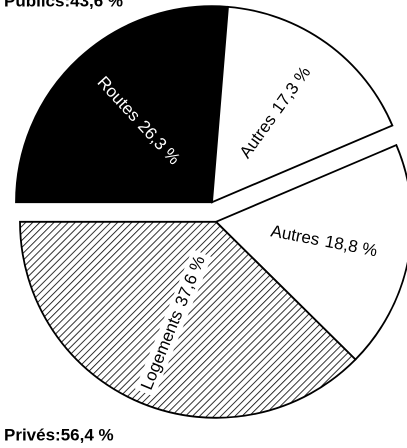 The width and height of the screenshot is (407, 448). What do you see at coordinates (59, 434) in the screenshot?
I see `group-label: Privés:56,4 %` at bounding box center [59, 434].